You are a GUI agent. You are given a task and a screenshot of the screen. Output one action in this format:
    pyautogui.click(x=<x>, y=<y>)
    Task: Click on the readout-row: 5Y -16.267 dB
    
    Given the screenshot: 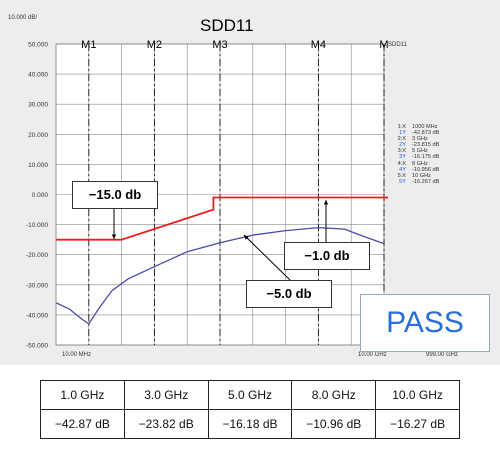 What is the action you would take?
    pyautogui.click(x=438, y=182)
    